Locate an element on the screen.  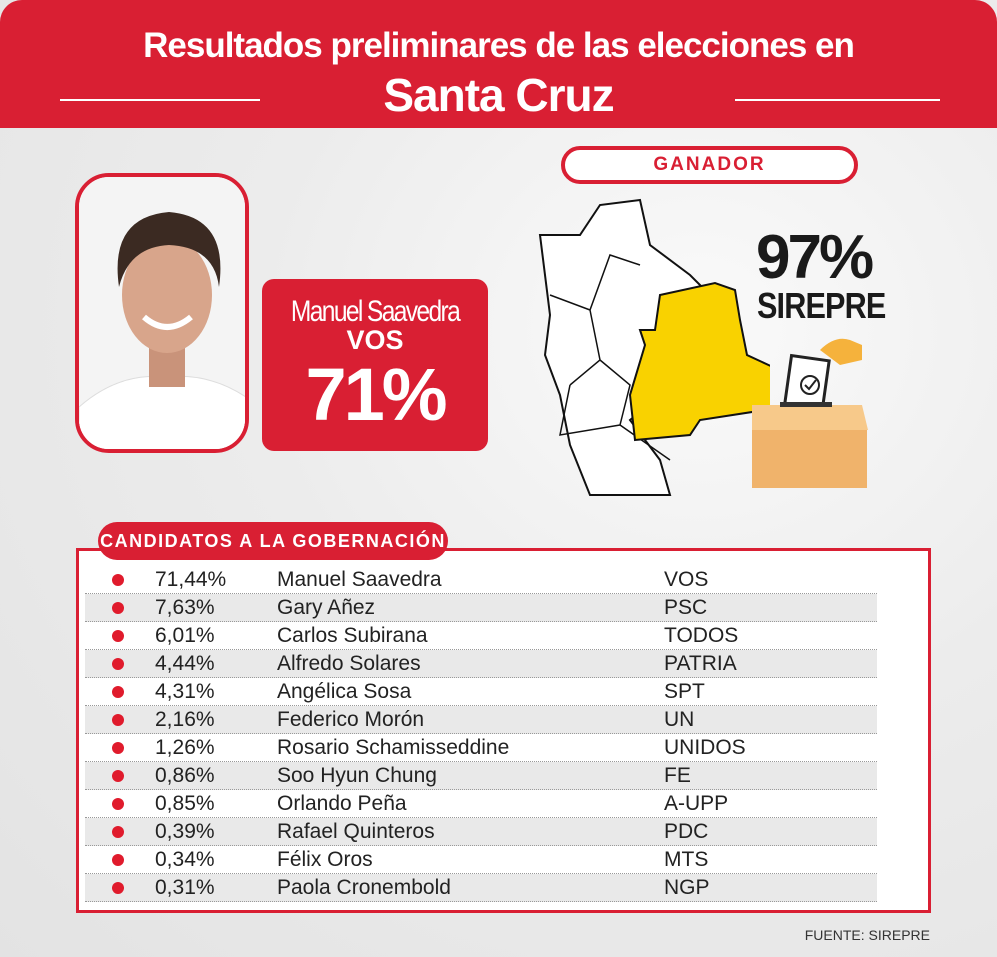
count-source: SIREPRE is located at coordinates (821, 305).